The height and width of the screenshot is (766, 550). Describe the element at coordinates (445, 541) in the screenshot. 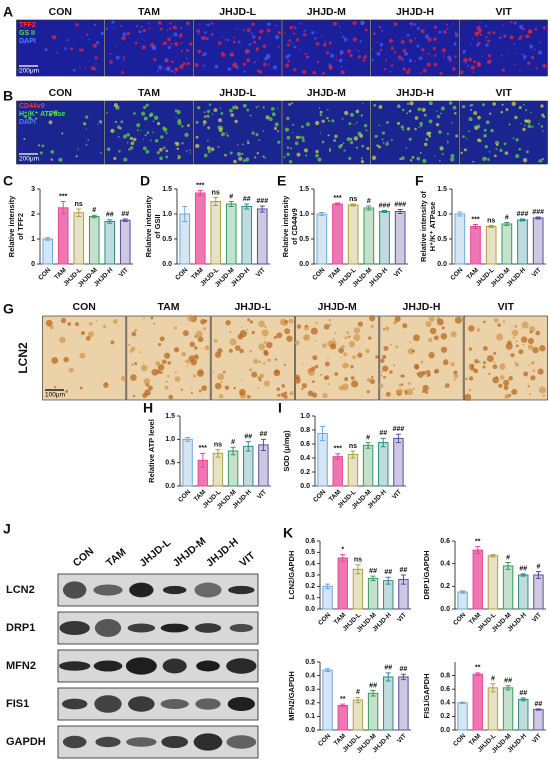

I see `y-tick-label: 0.6` at that location.